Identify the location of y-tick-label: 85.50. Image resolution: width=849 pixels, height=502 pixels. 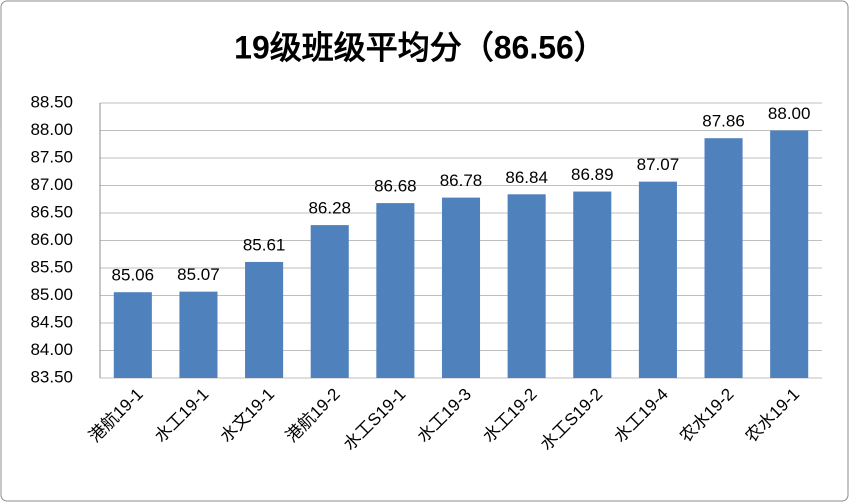
(51, 266).